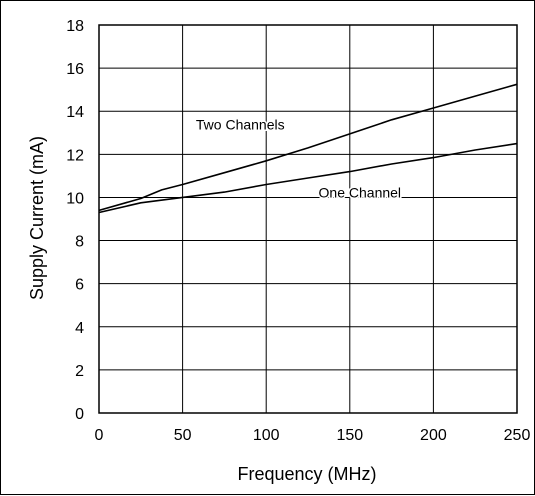  What do you see at coordinates (75, 155) in the screenshot?
I see `y-tick-label: 12` at bounding box center [75, 155].